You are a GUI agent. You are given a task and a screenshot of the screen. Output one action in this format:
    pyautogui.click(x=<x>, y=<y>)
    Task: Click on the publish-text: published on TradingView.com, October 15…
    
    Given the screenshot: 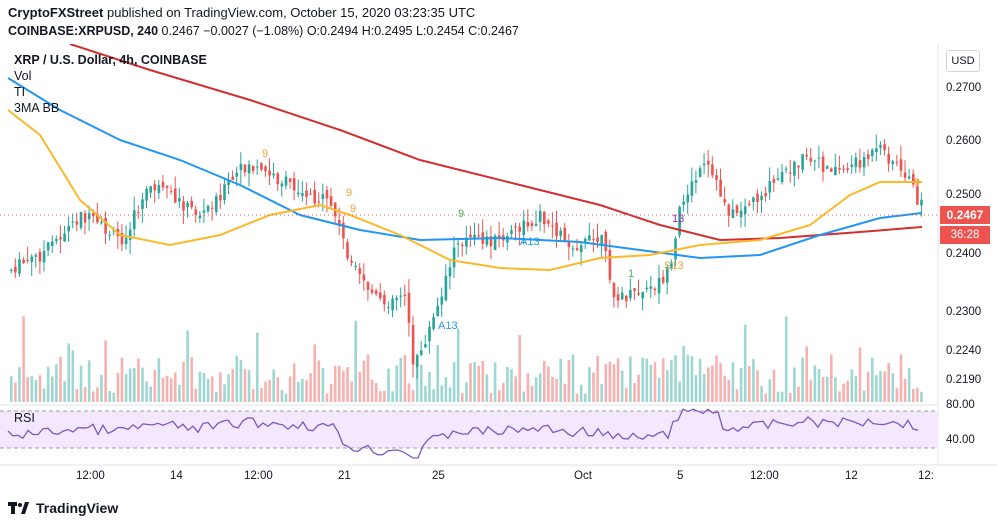 What is the action you would take?
    pyautogui.click(x=291, y=12)
    